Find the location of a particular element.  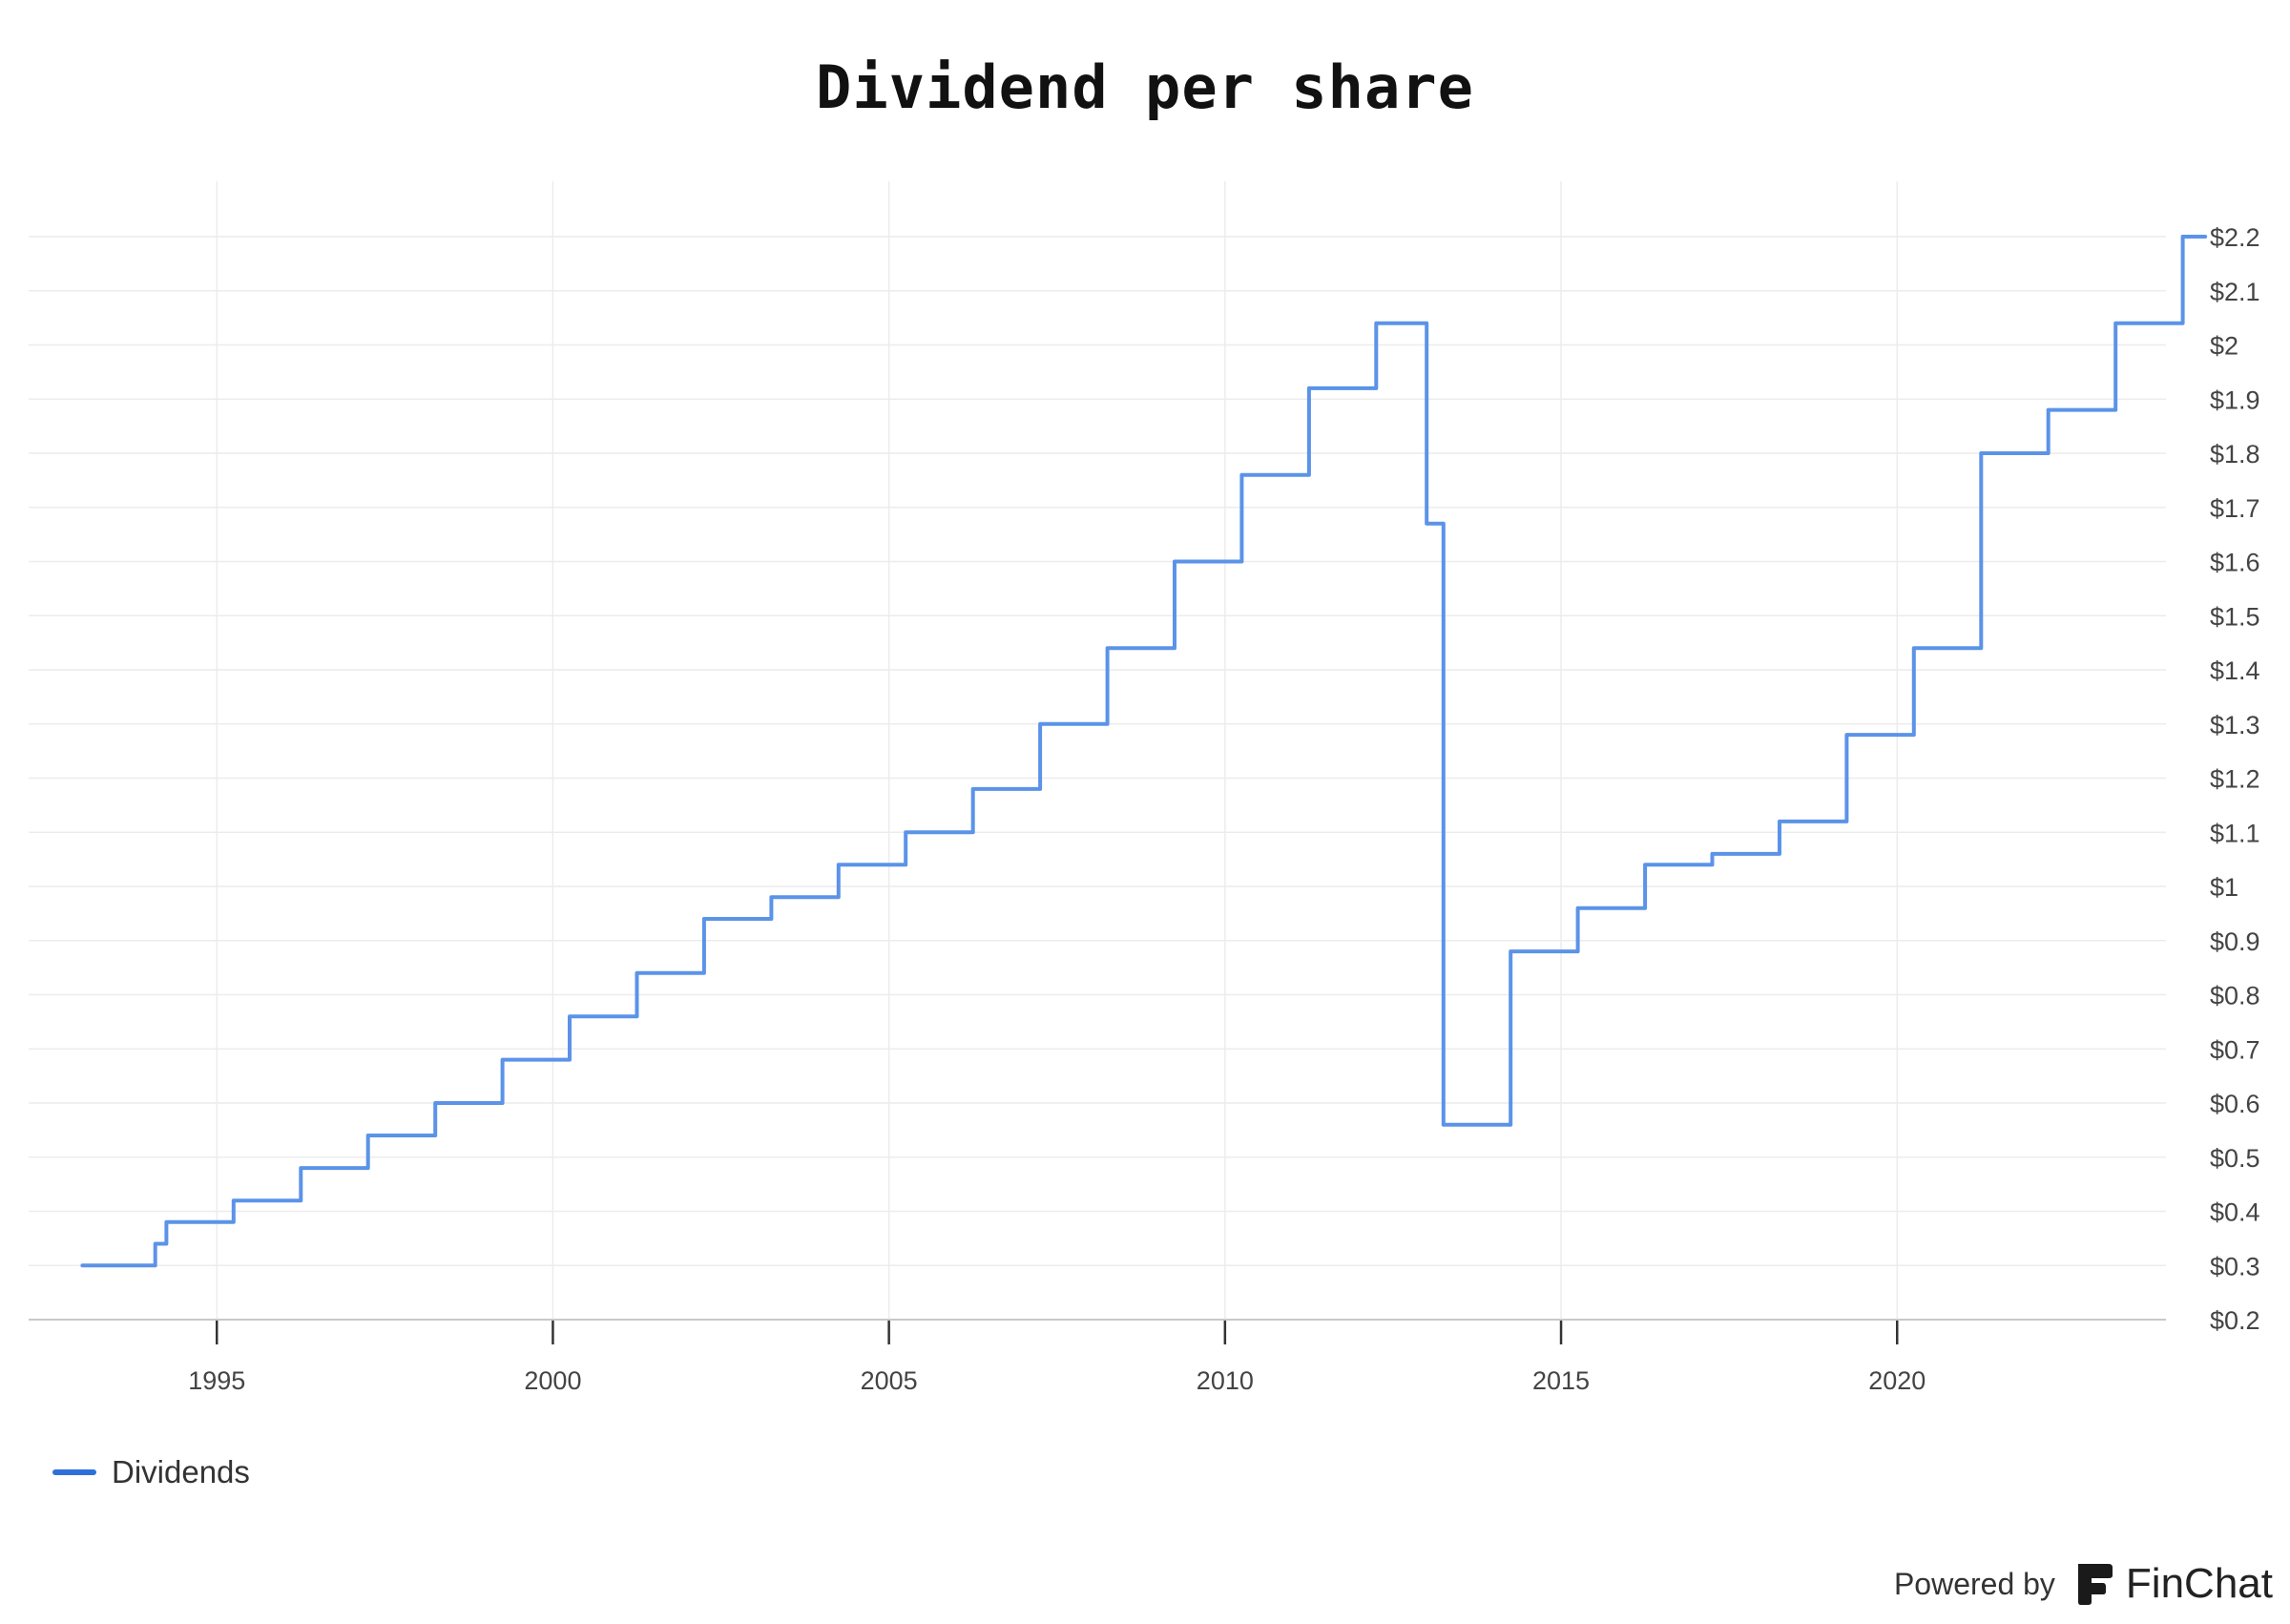

y-tick-label: $1.5 is located at coordinates (2235, 616).